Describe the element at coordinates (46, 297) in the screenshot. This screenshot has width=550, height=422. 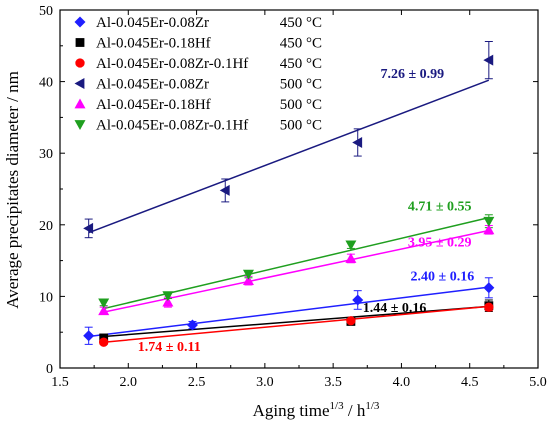
I see `y-tick-label: 10` at that location.